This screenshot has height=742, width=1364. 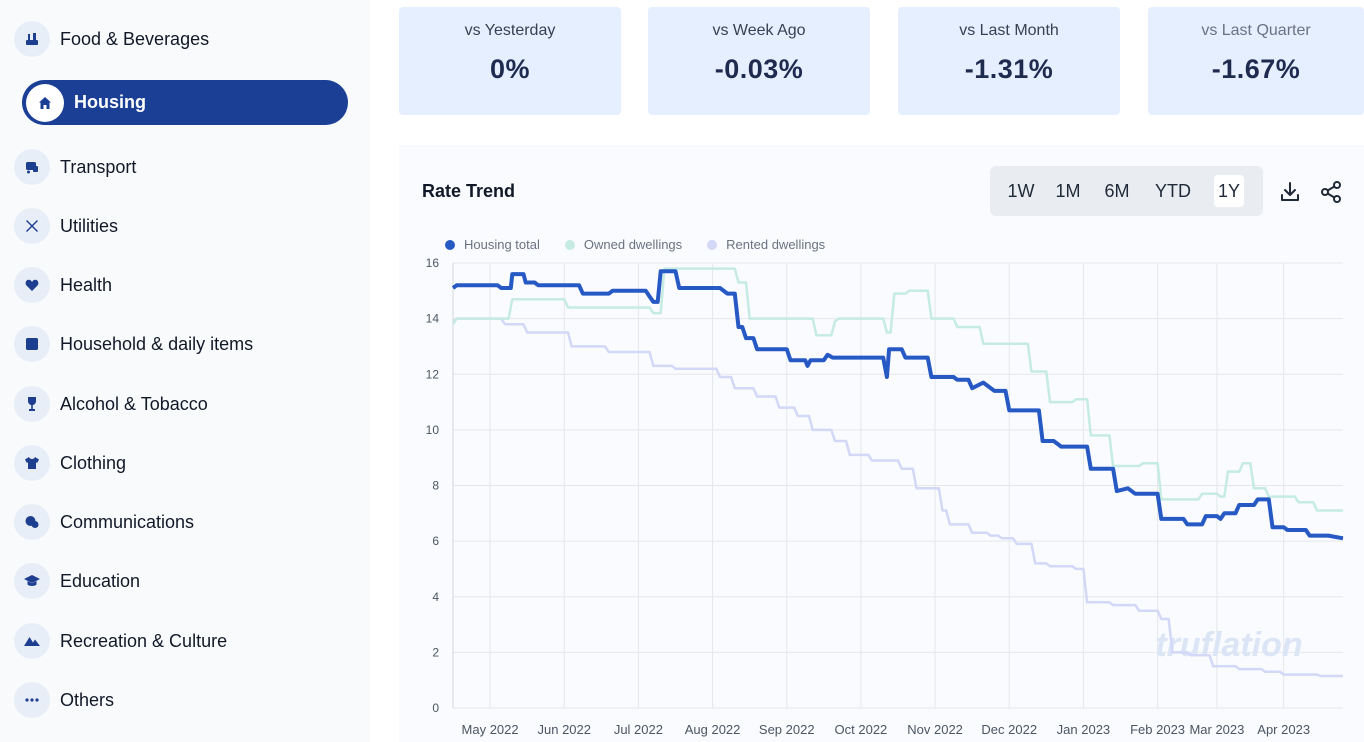 I want to click on share-icon, so click(x=1331, y=192).